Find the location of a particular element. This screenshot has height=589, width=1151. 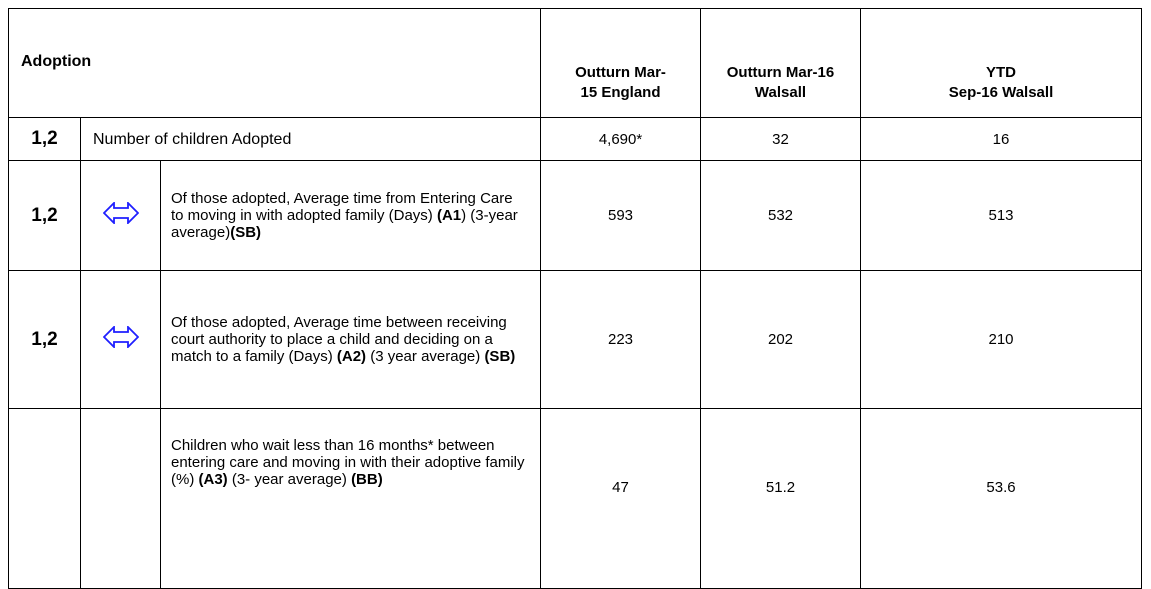

value-cell: 51.2 is located at coordinates (780, 498).